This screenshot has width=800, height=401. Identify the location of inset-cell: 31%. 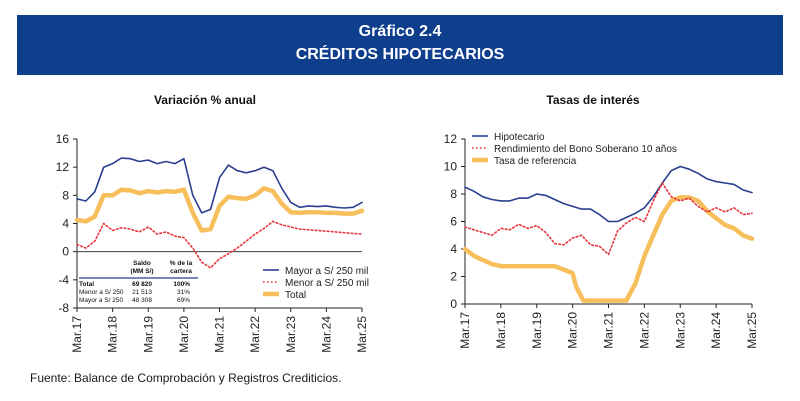
(183, 292).